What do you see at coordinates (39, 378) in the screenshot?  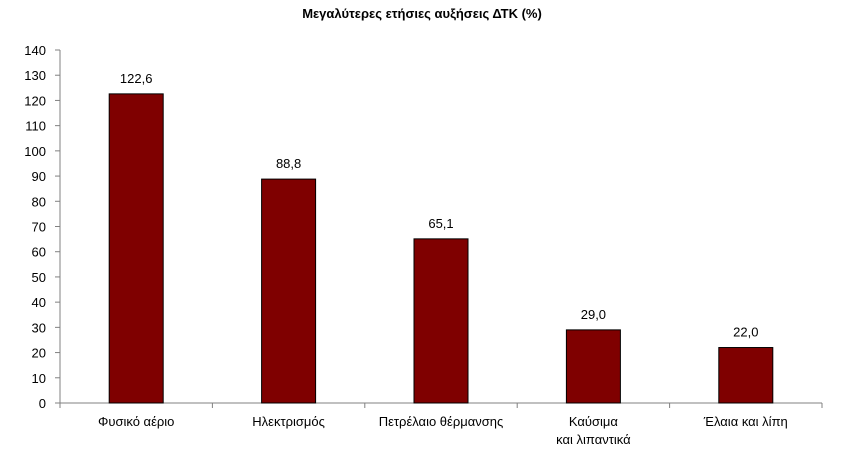 I see `y-tick-label: 10` at bounding box center [39, 378].